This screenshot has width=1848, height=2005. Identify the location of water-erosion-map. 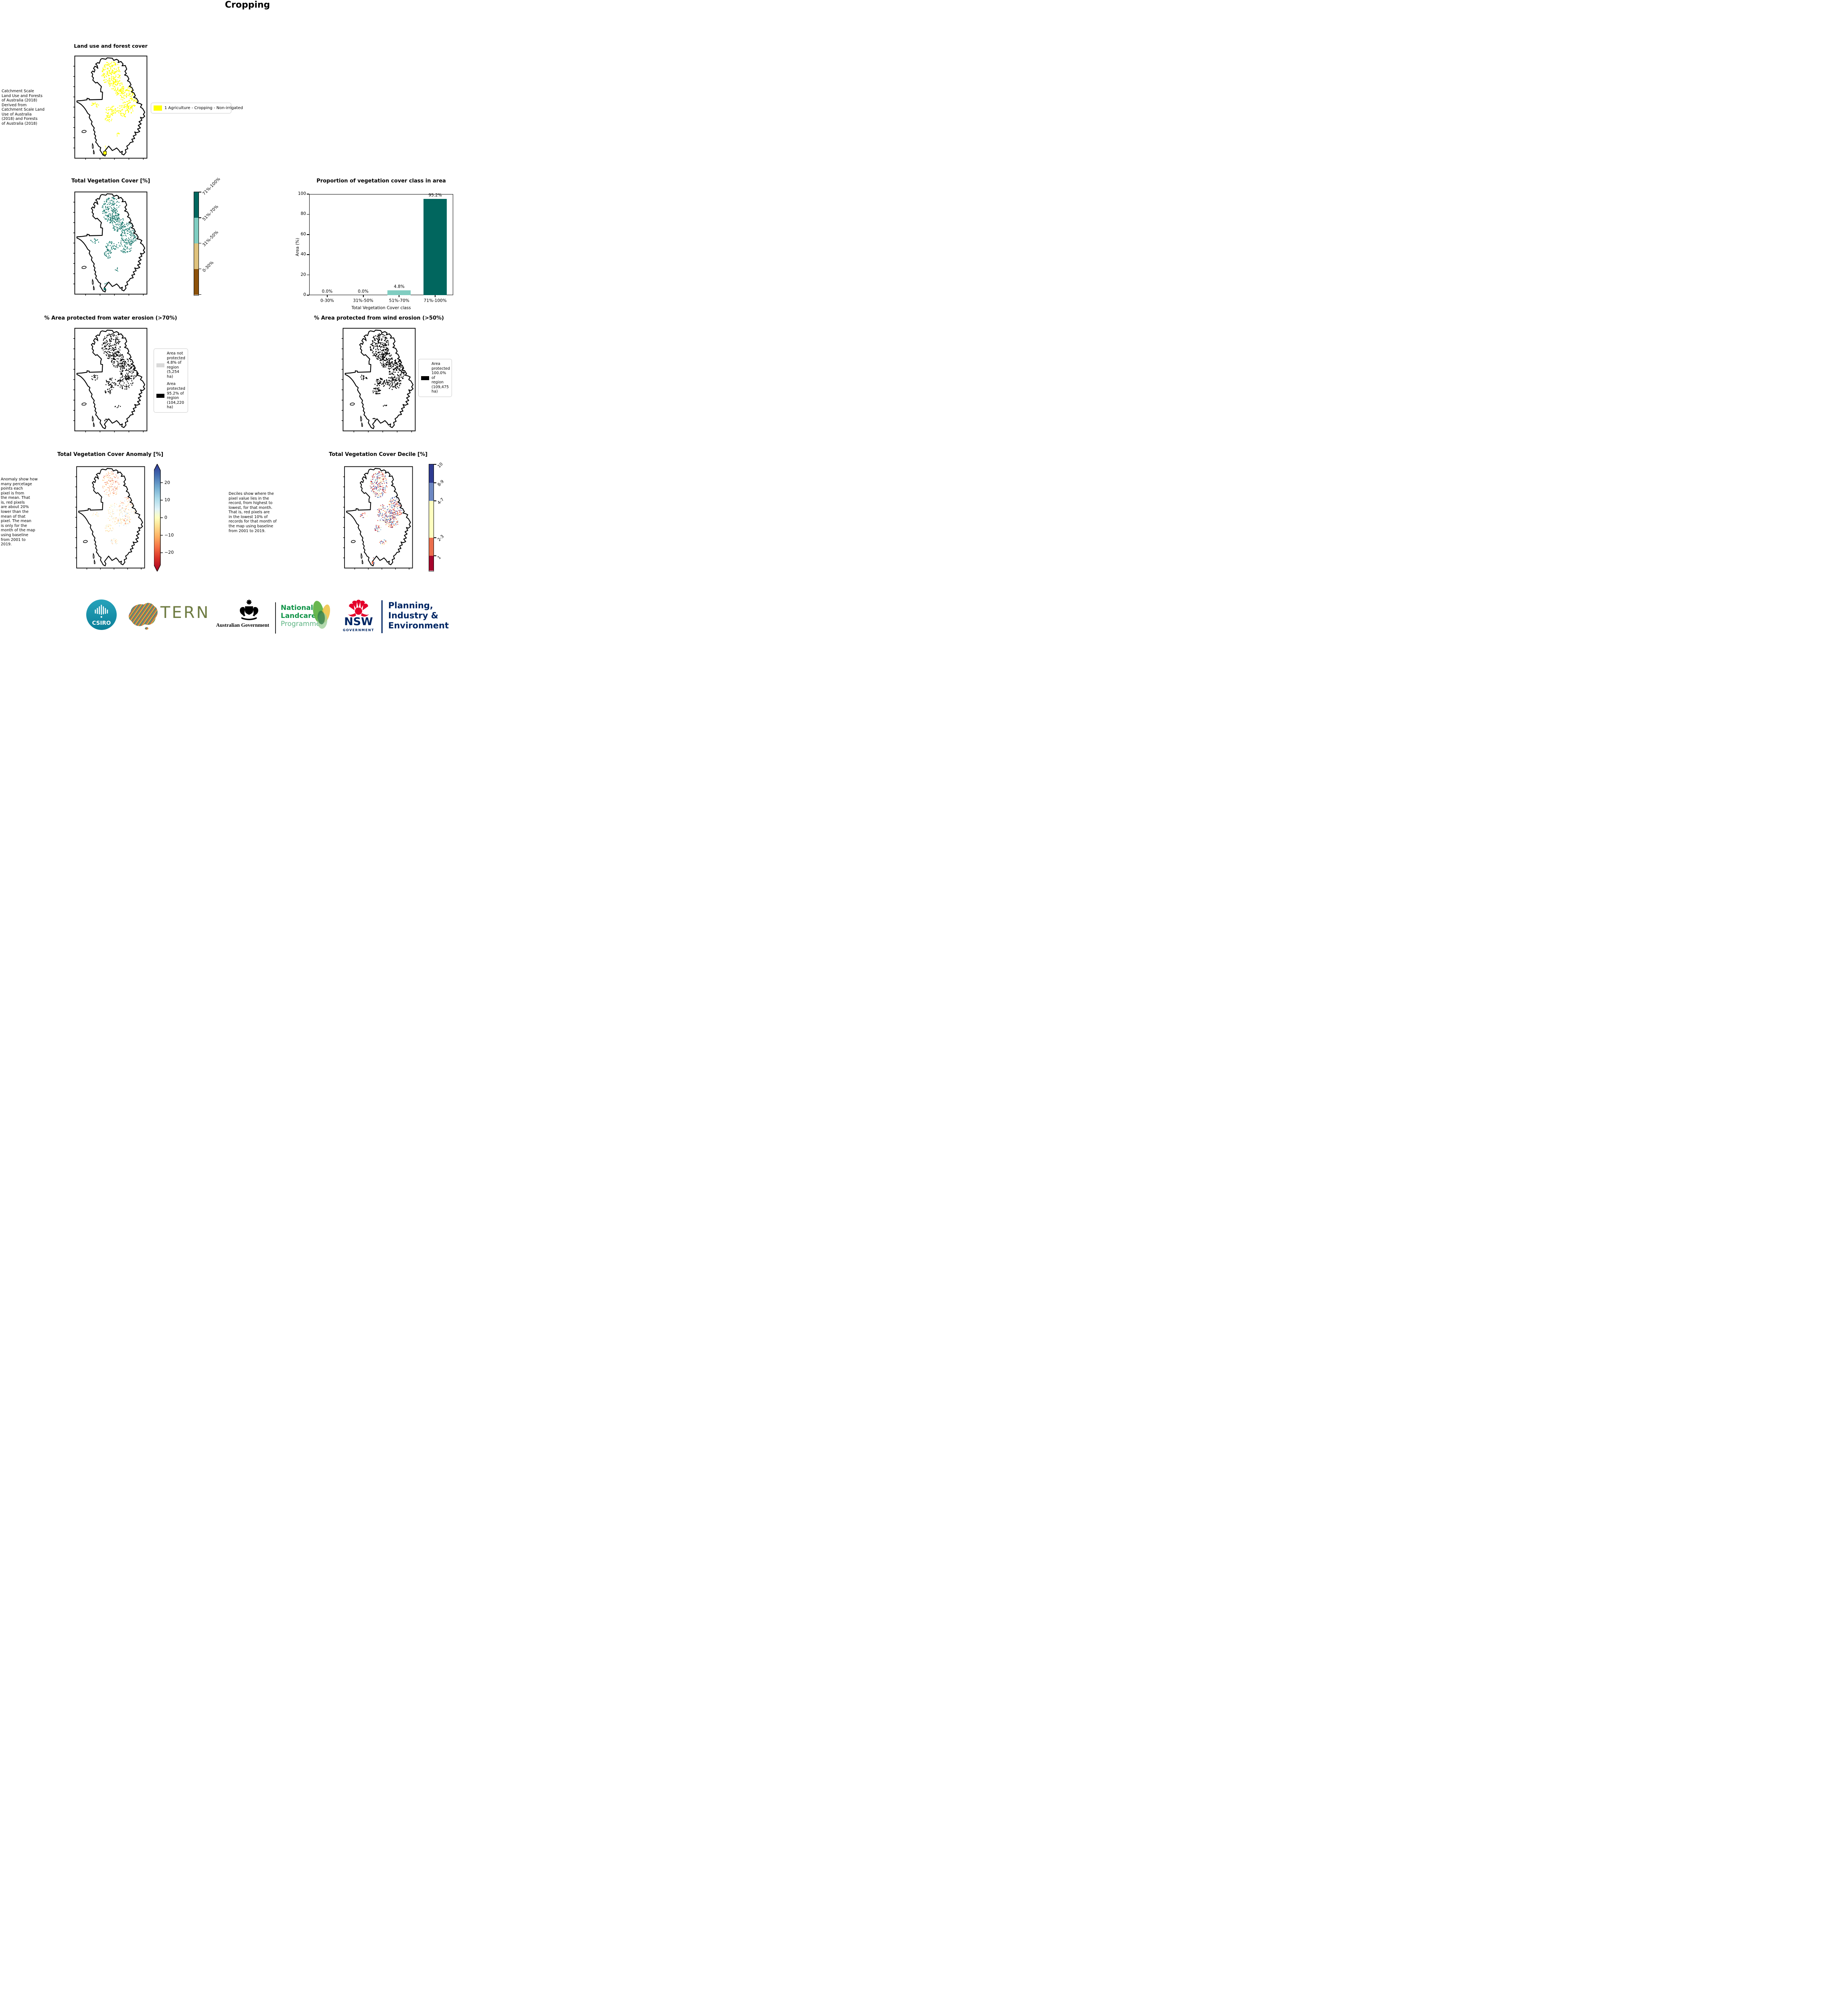
(110, 380).